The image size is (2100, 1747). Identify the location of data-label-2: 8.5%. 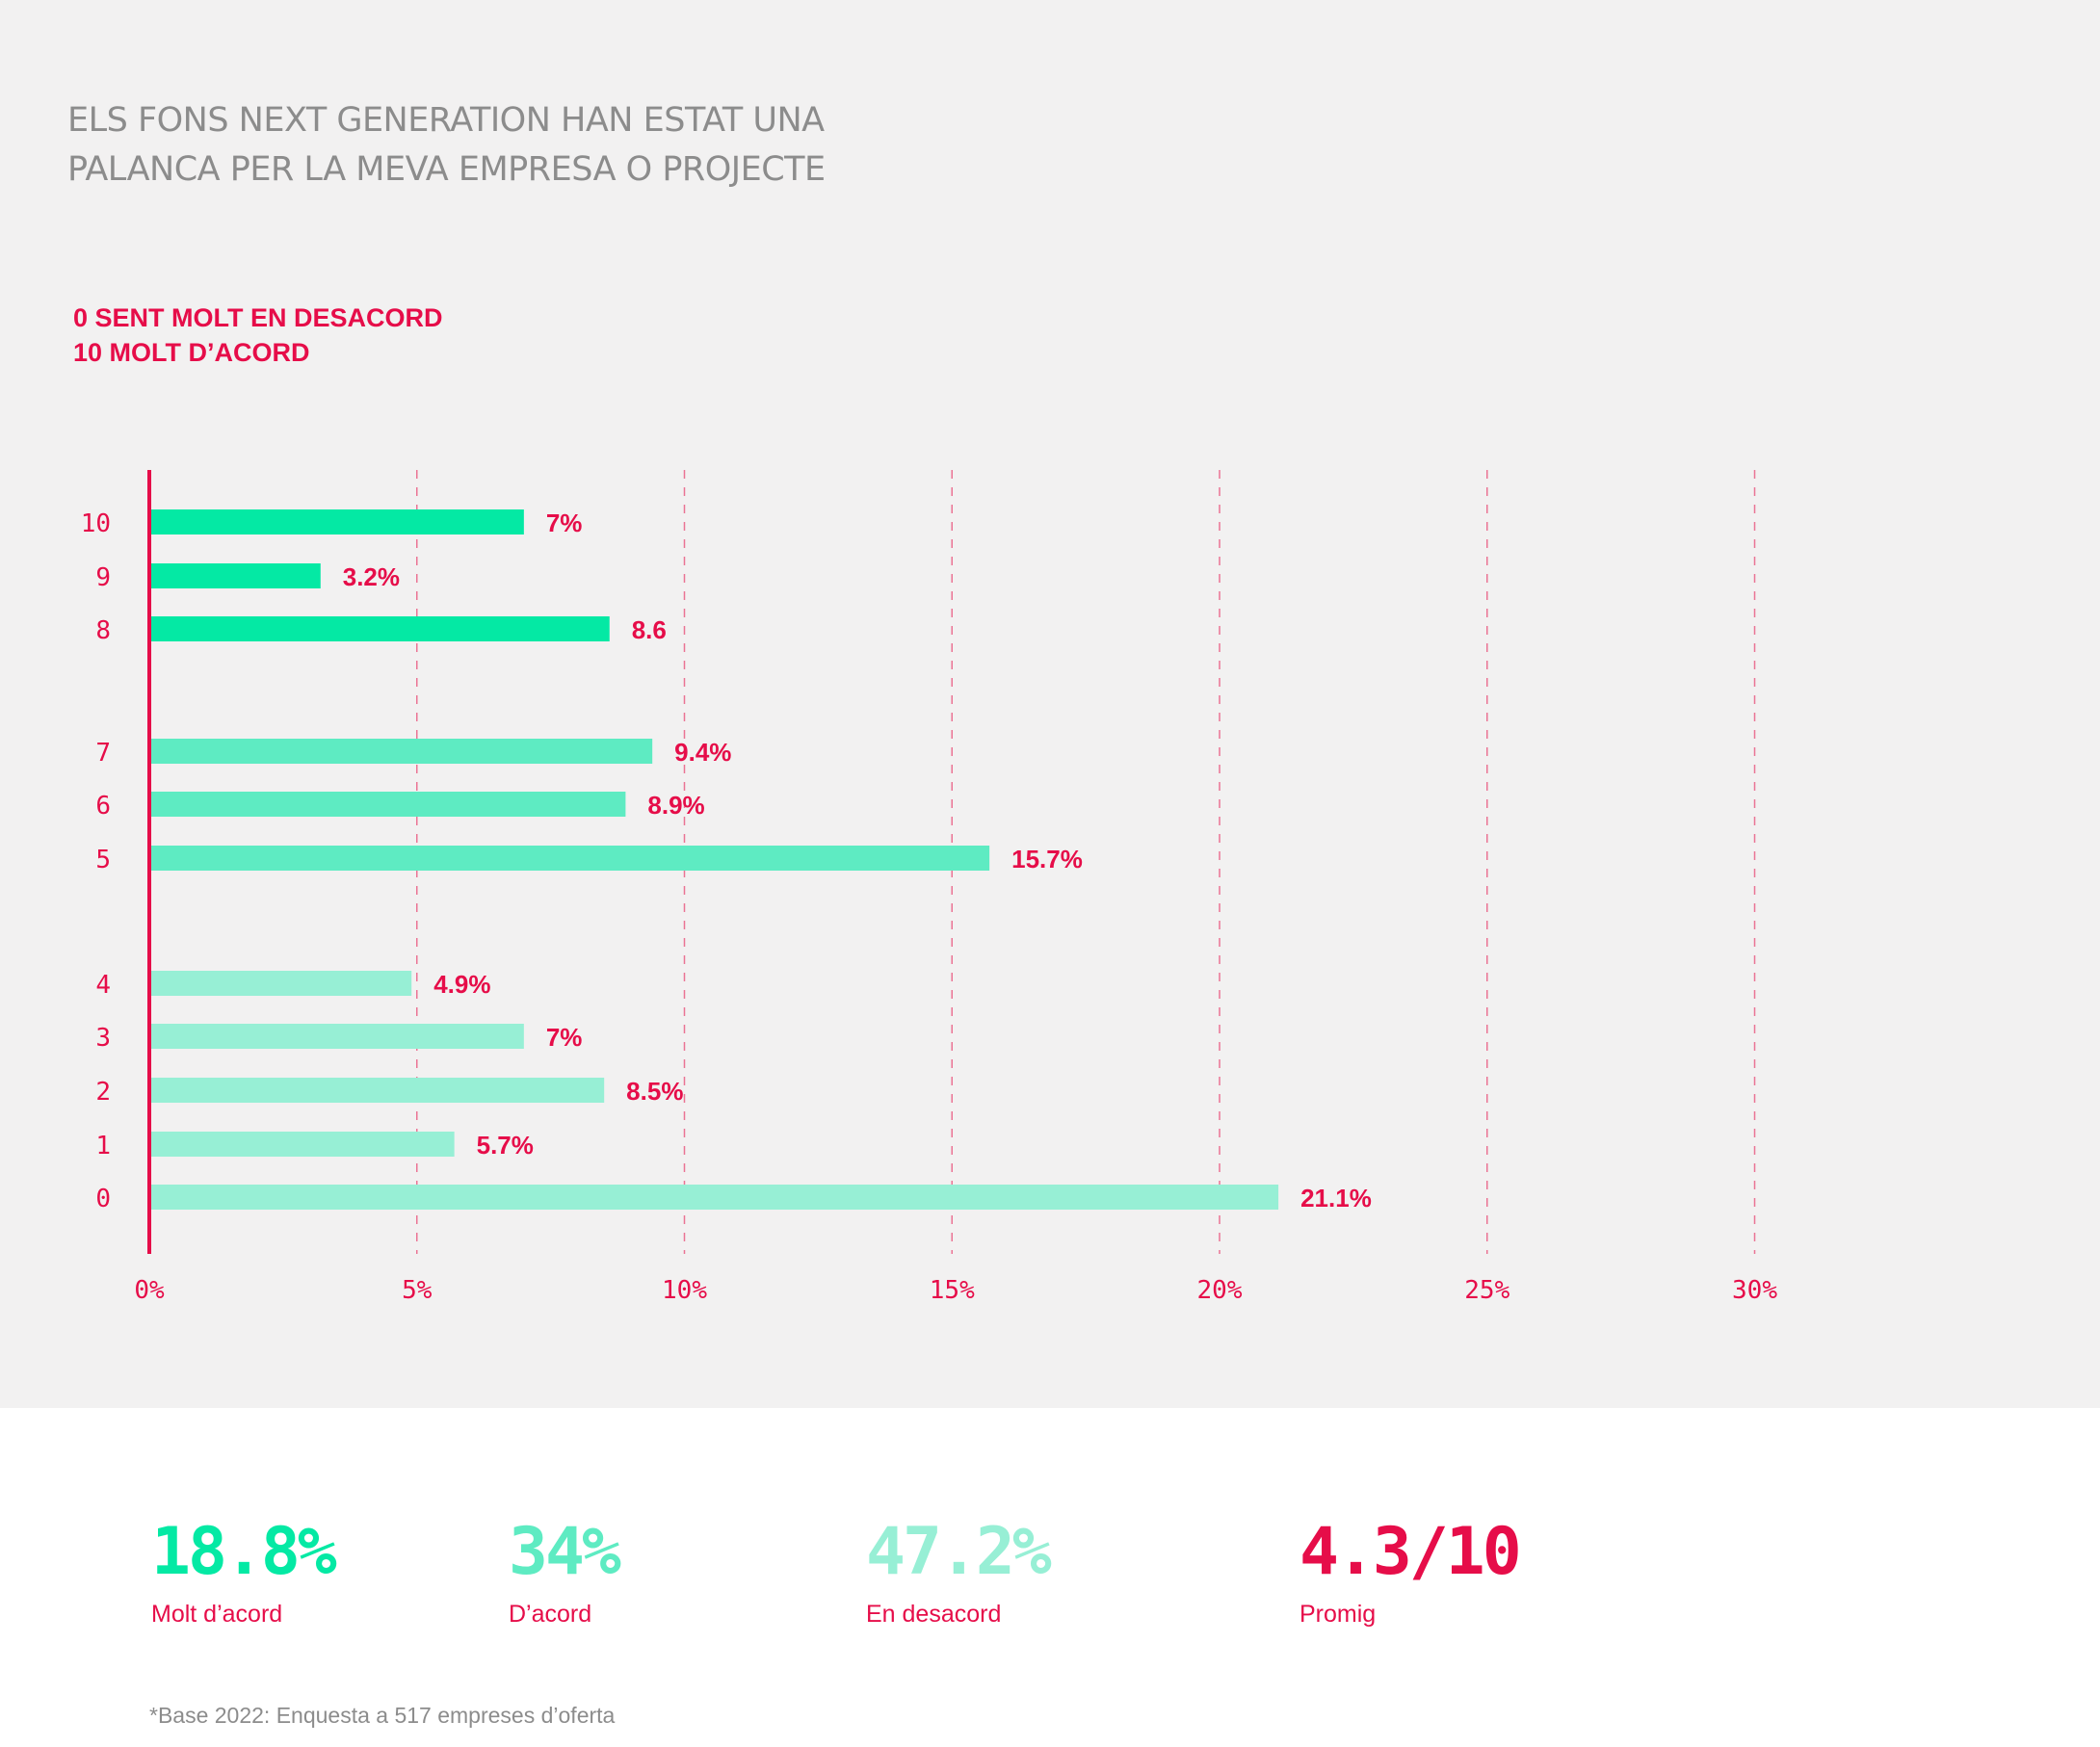
(655, 1092).